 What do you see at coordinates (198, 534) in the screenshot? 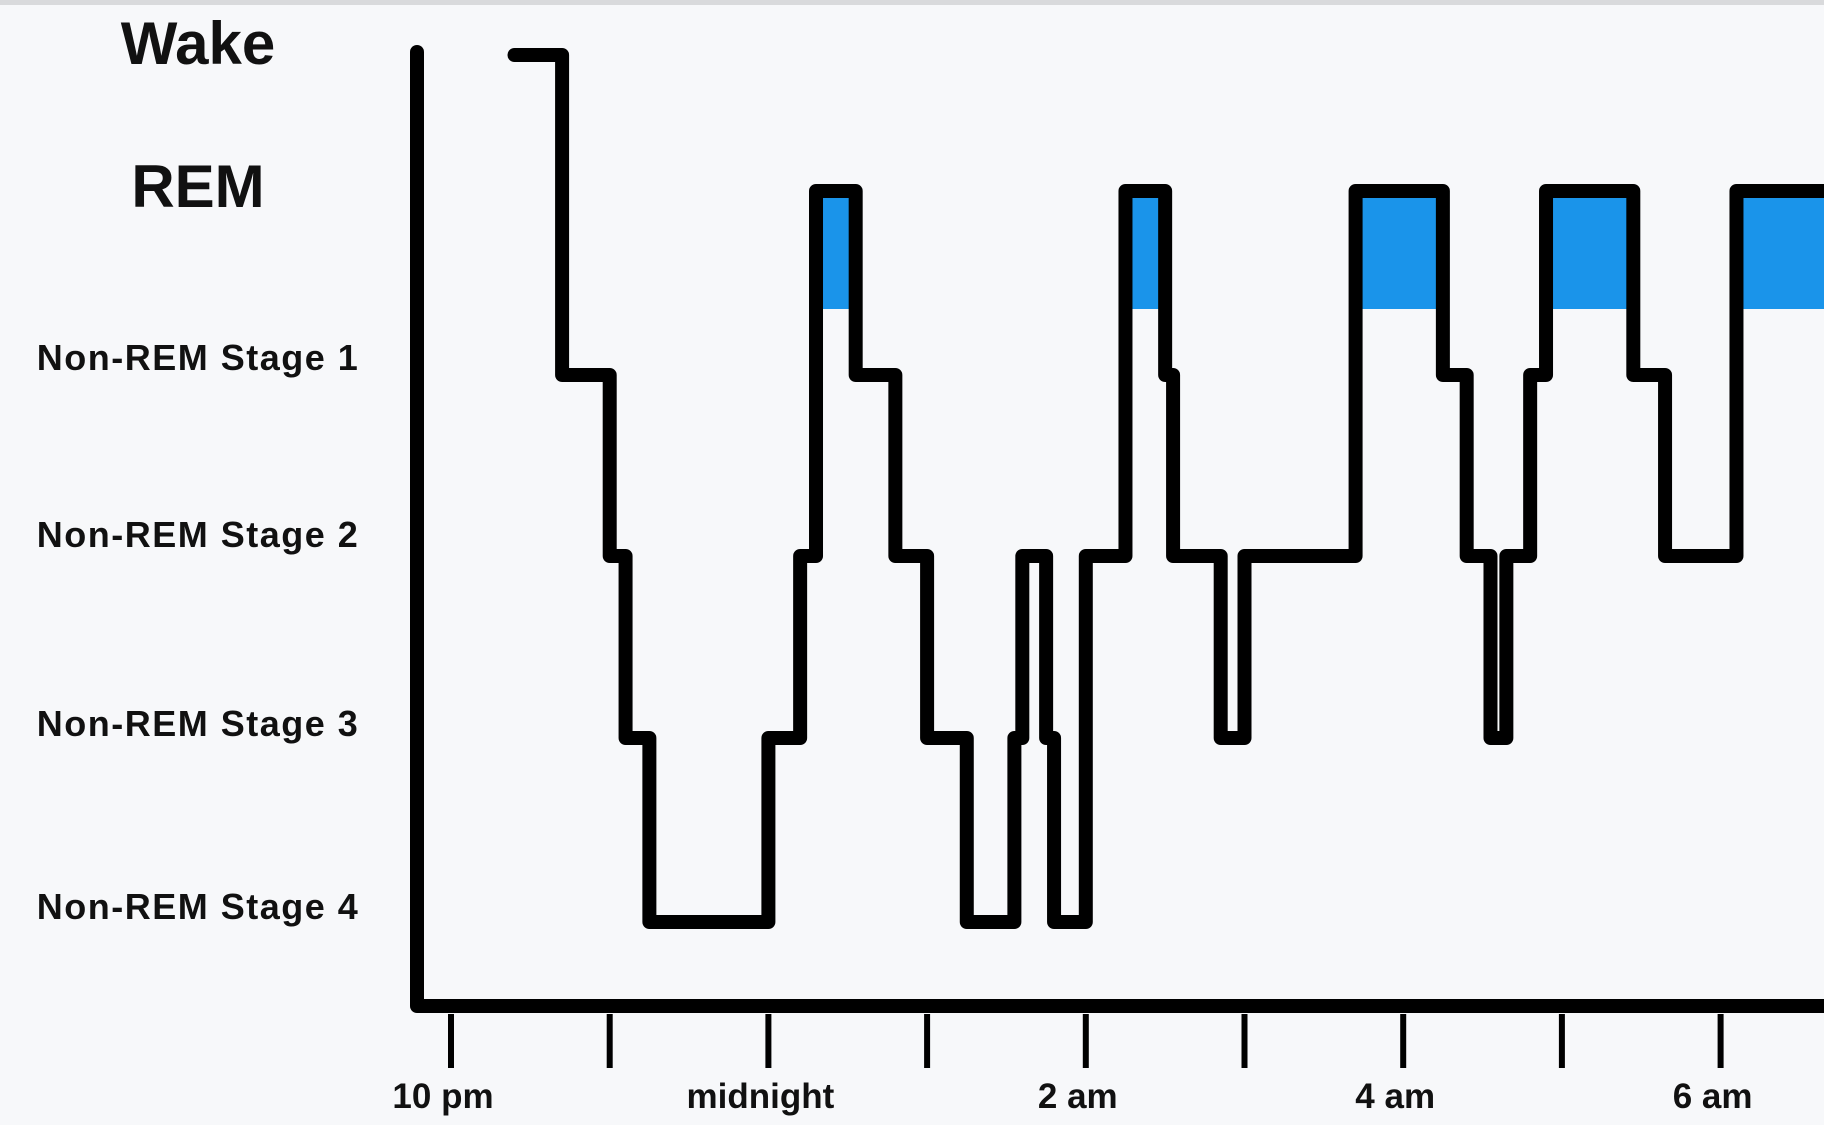
I see `y-tick-label: Non-REM Stage 2` at bounding box center [198, 534].